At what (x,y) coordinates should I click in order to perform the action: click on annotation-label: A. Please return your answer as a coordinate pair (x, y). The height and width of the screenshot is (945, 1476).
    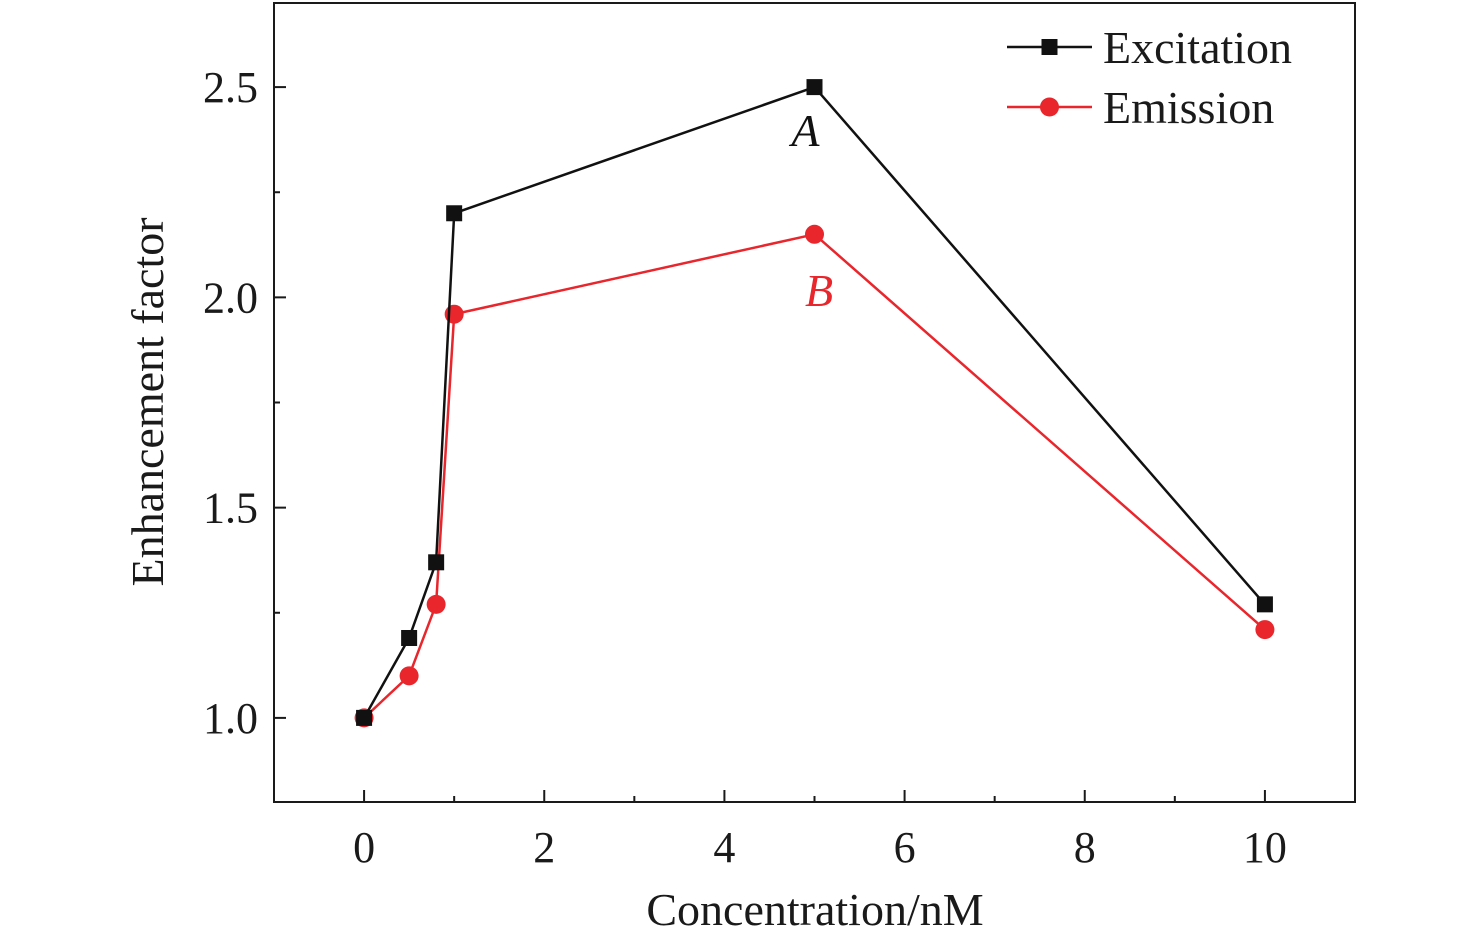
    Looking at the image, I should click on (804, 130).